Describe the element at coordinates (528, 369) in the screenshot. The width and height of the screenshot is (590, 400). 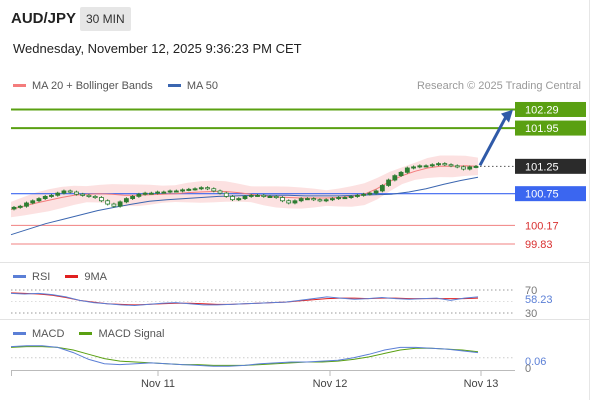
I see `macd-tick-0: 0` at that location.